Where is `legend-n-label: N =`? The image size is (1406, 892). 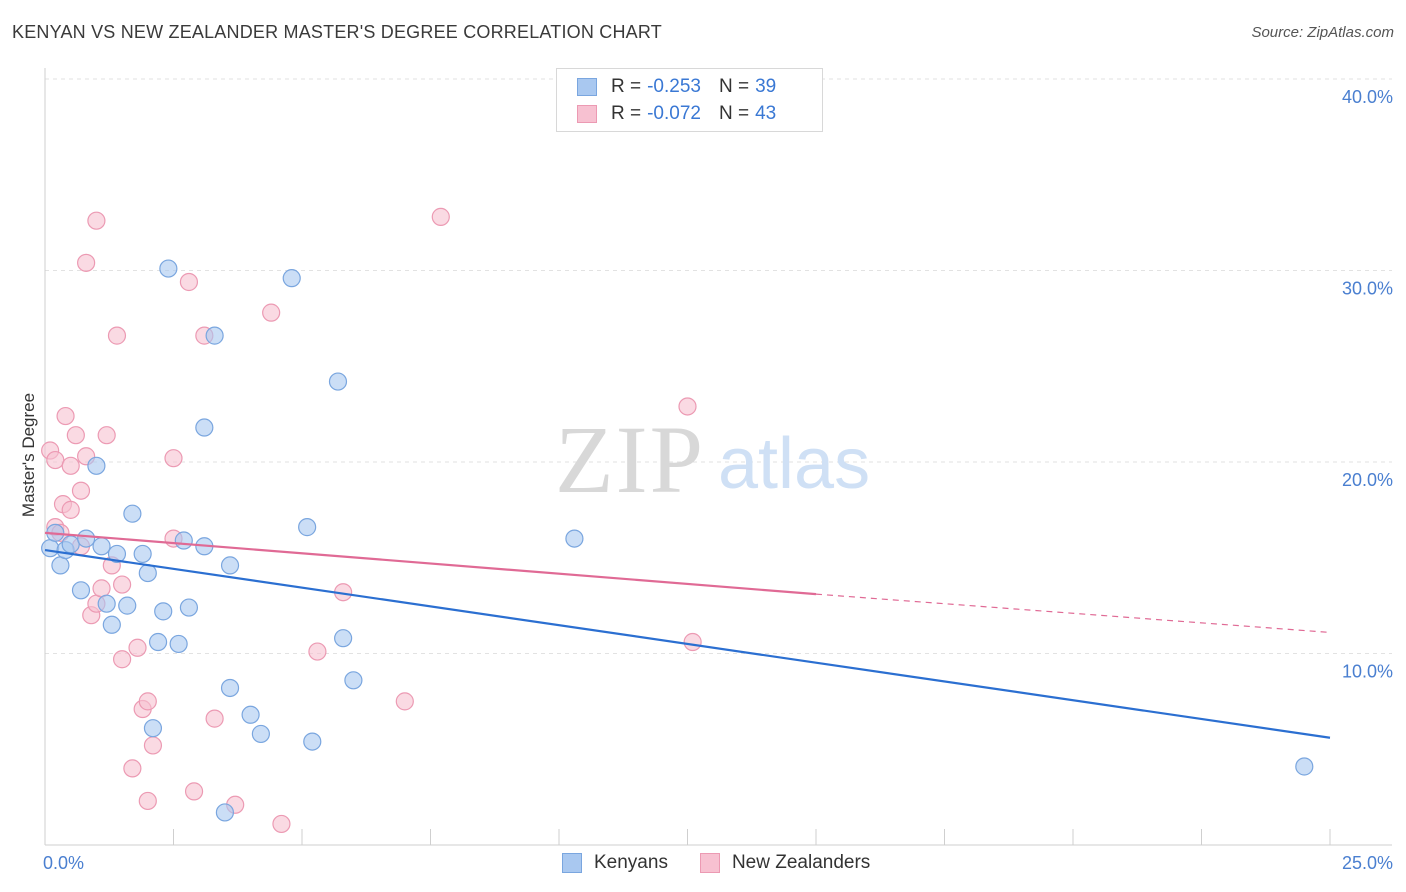
legend-n-label: N = is located at coordinates (734, 86).